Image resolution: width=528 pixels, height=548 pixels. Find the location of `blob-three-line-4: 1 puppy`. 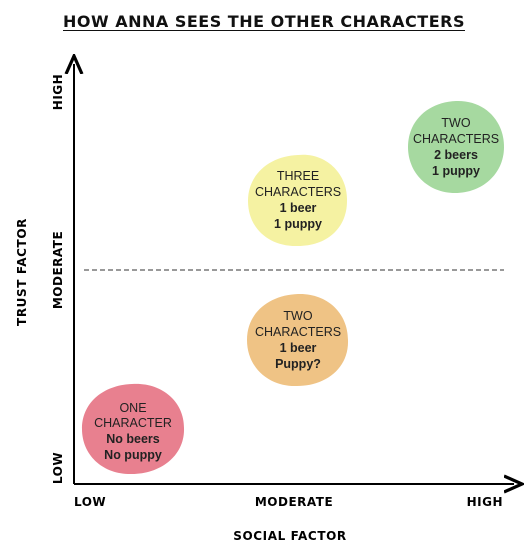

blob-three-line-4: 1 puppy is located at coordinates (298, 224).